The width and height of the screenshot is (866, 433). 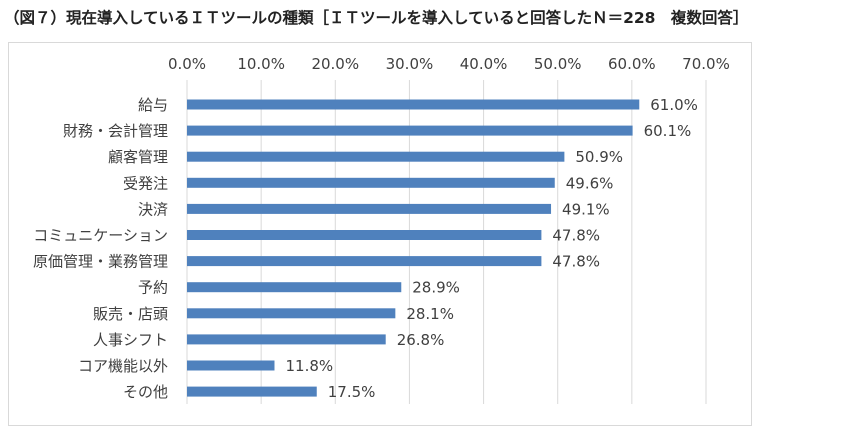 What do you see at coordinates (335, 64) in the screenshot?
I see `x-tick-label: 20.0%` at bounding box center [335, 64].